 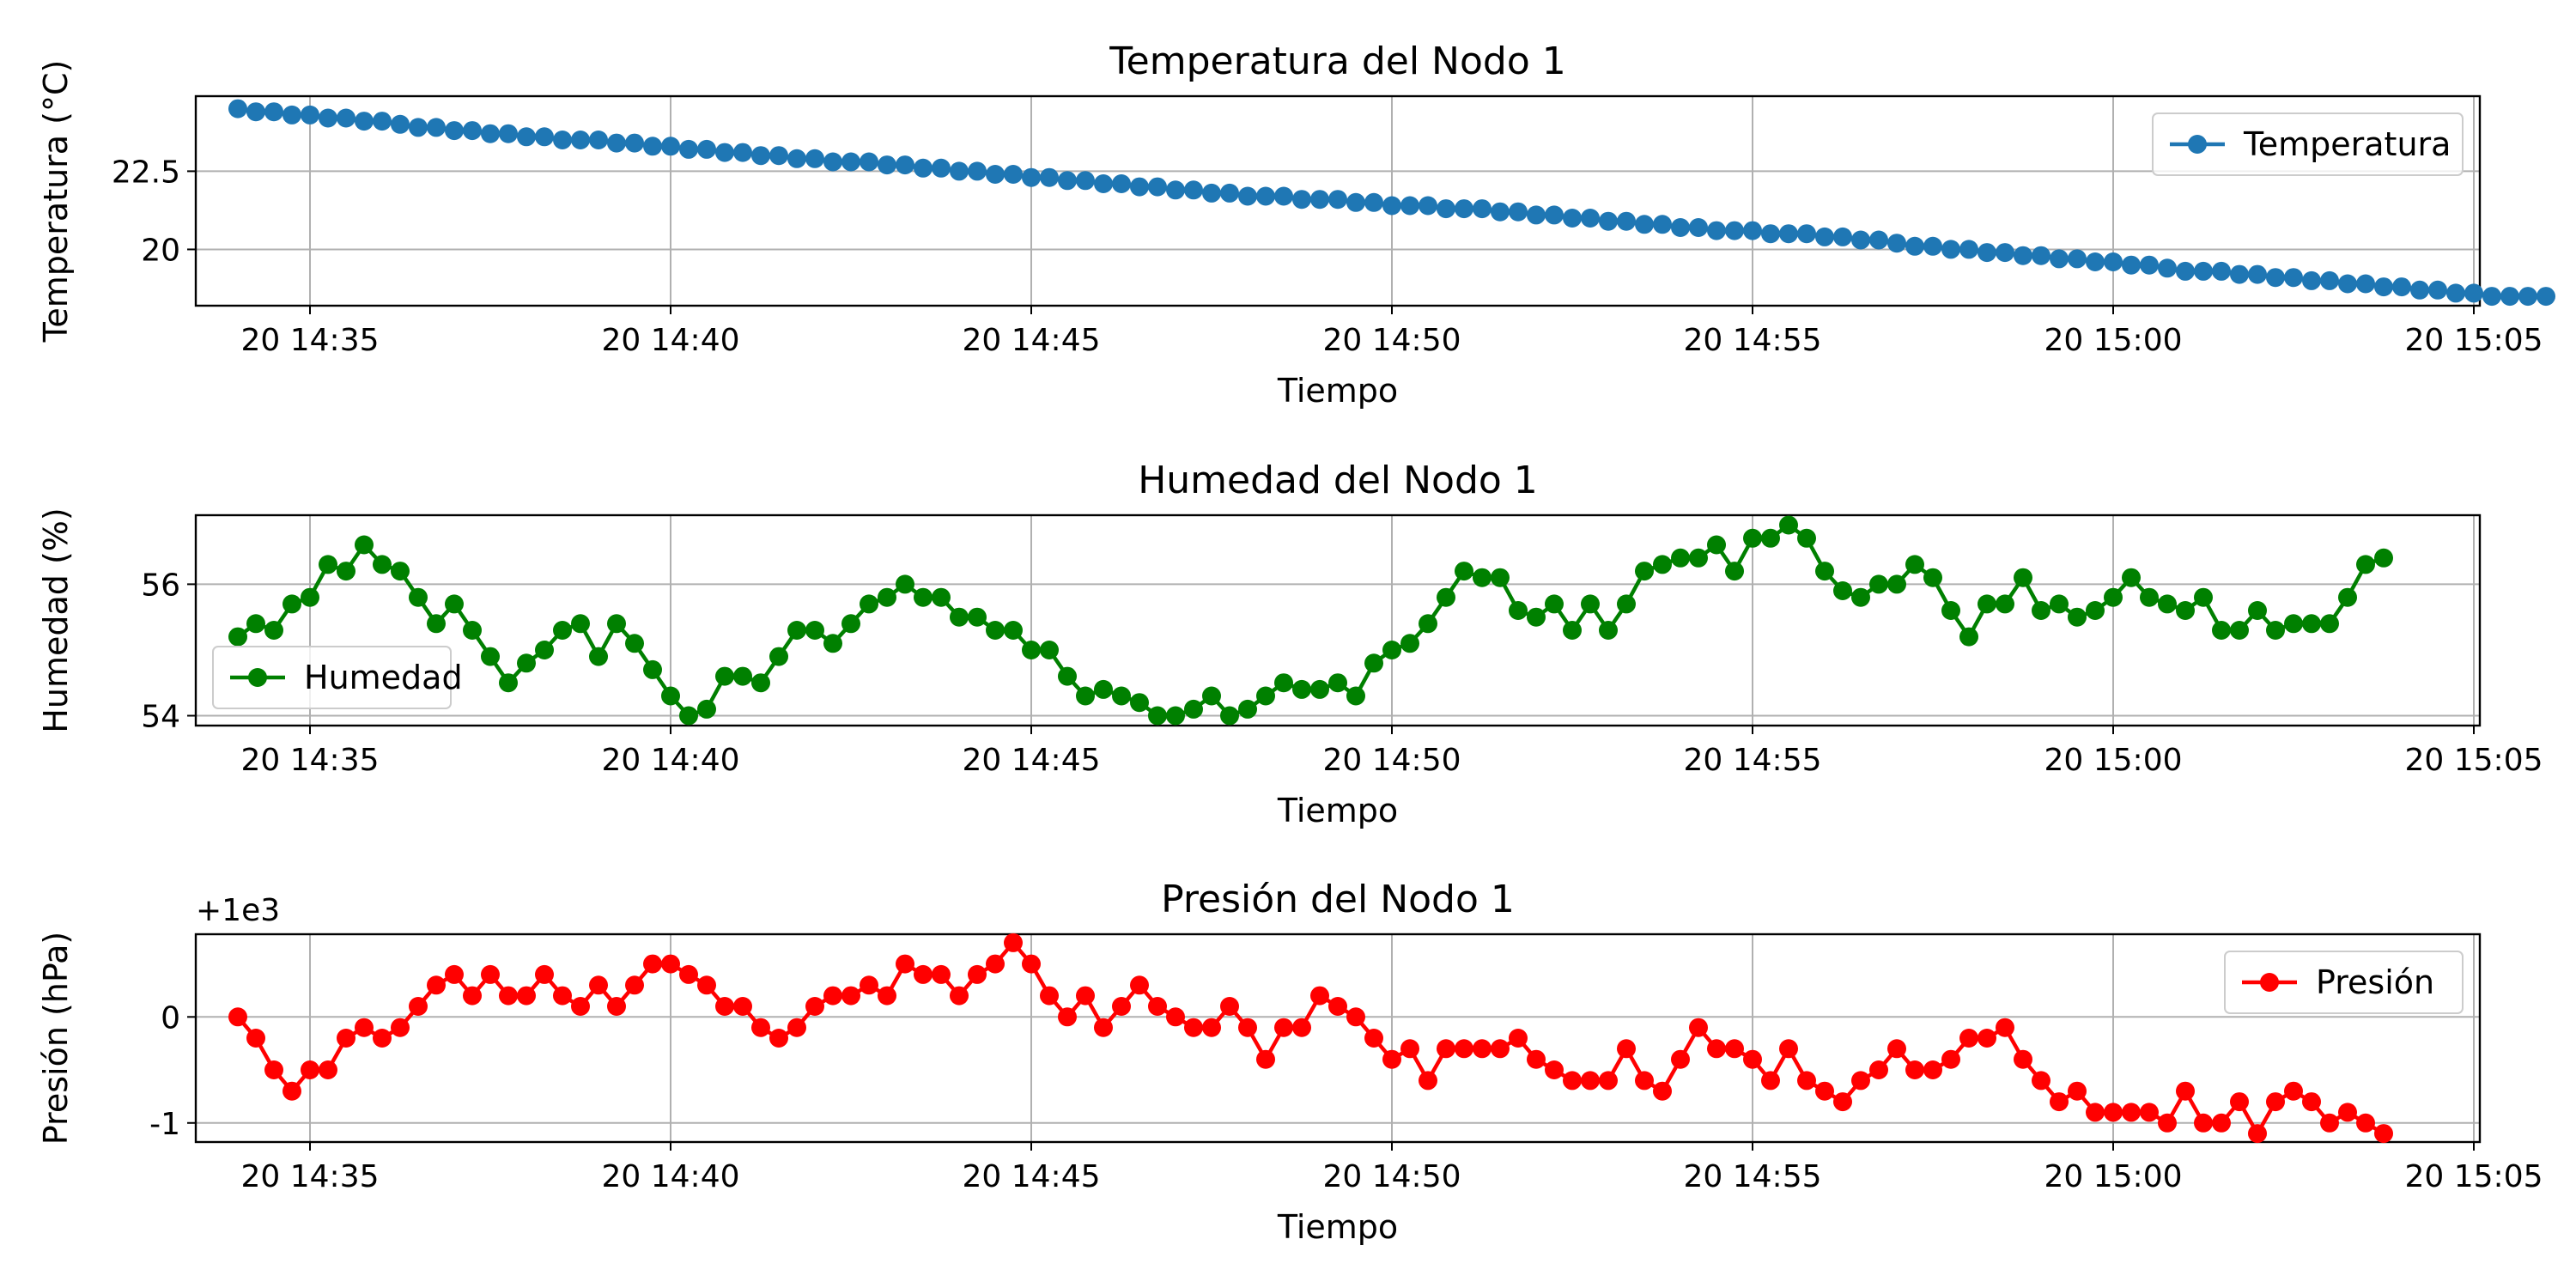 I want to click on chart-title: Presión del Nodo 1, so click(x=1338, y=900).